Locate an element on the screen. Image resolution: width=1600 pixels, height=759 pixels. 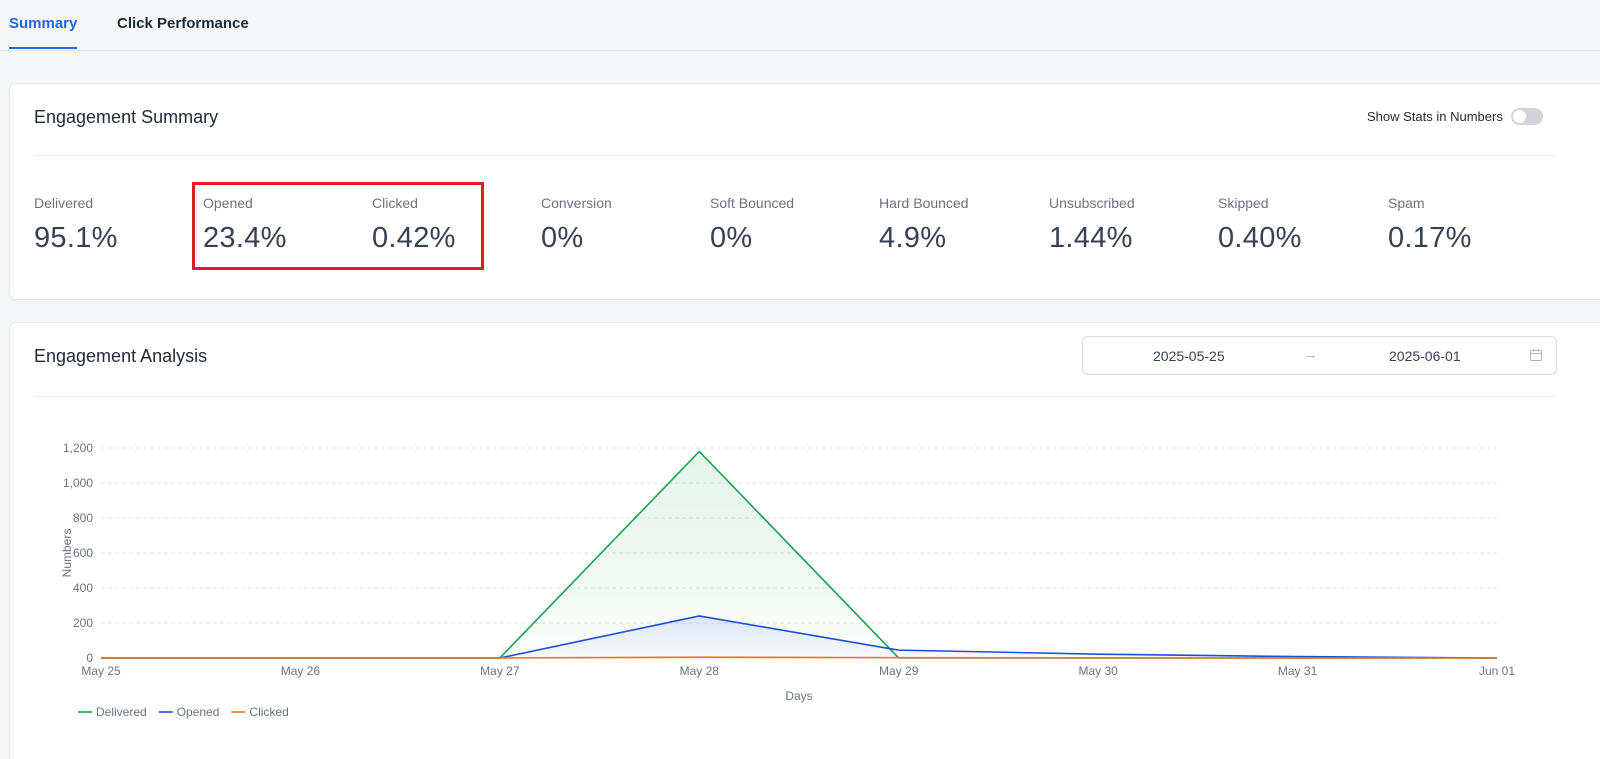
stat-opened: Opened 23.4% is located at coordinates (245, 225).